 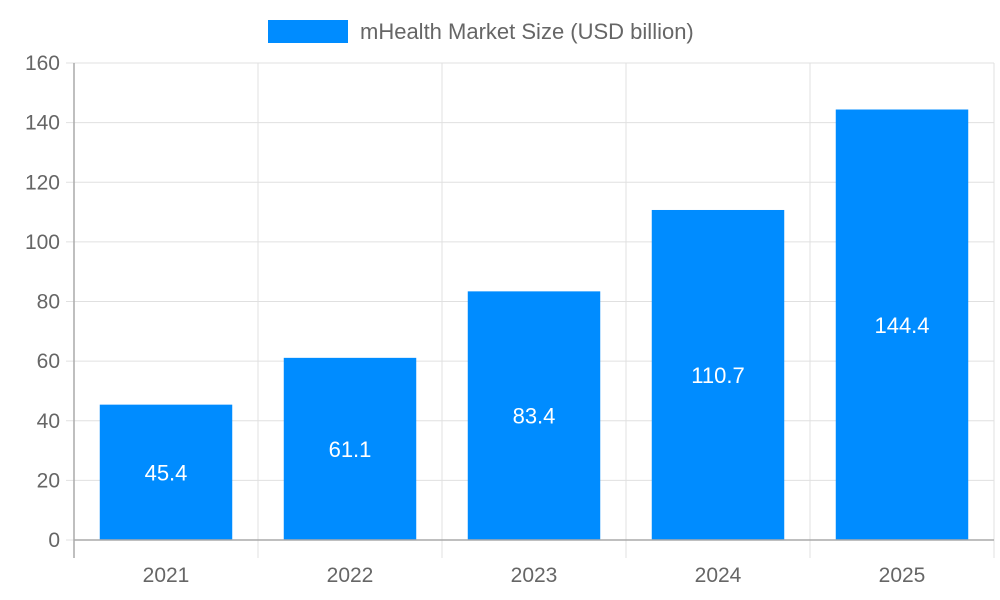 I want to click on data-label: 144.4, so click(x=901, y=325).